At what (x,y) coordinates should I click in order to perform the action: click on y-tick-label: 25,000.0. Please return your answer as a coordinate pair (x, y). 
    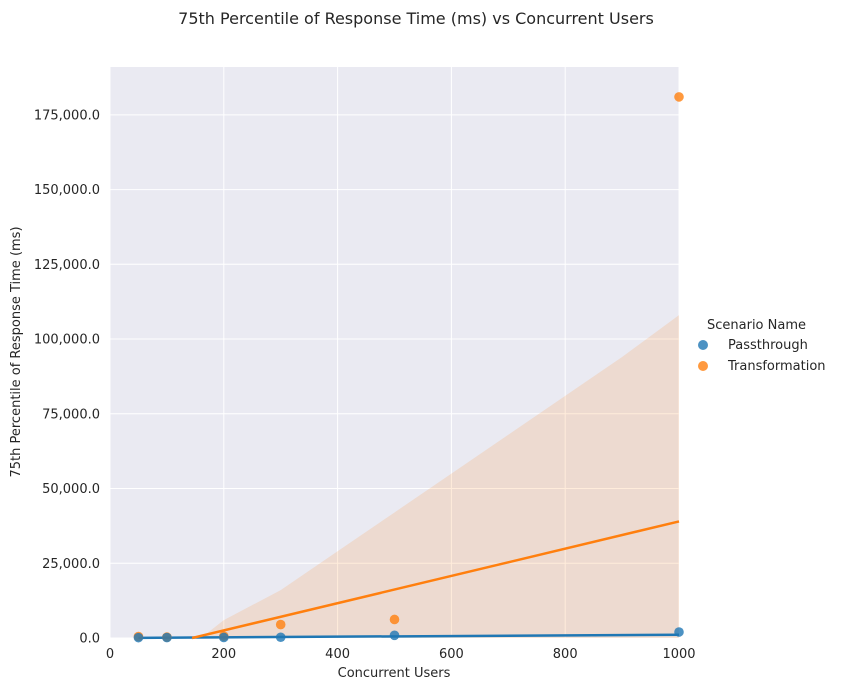
    Looking at the image, I should click on (71, 564).